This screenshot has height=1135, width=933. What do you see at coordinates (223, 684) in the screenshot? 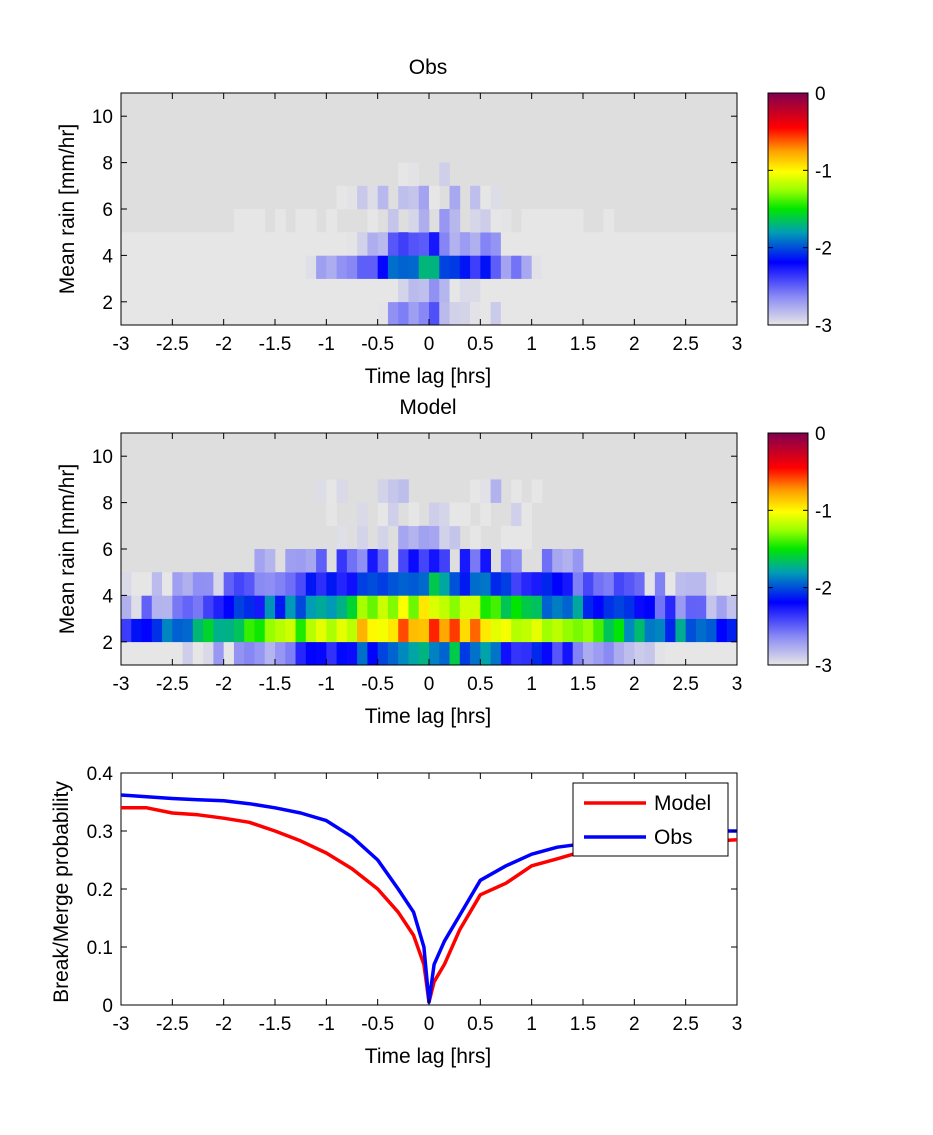
I see `x-tick-label: -2` at bounding box center [223, 684].